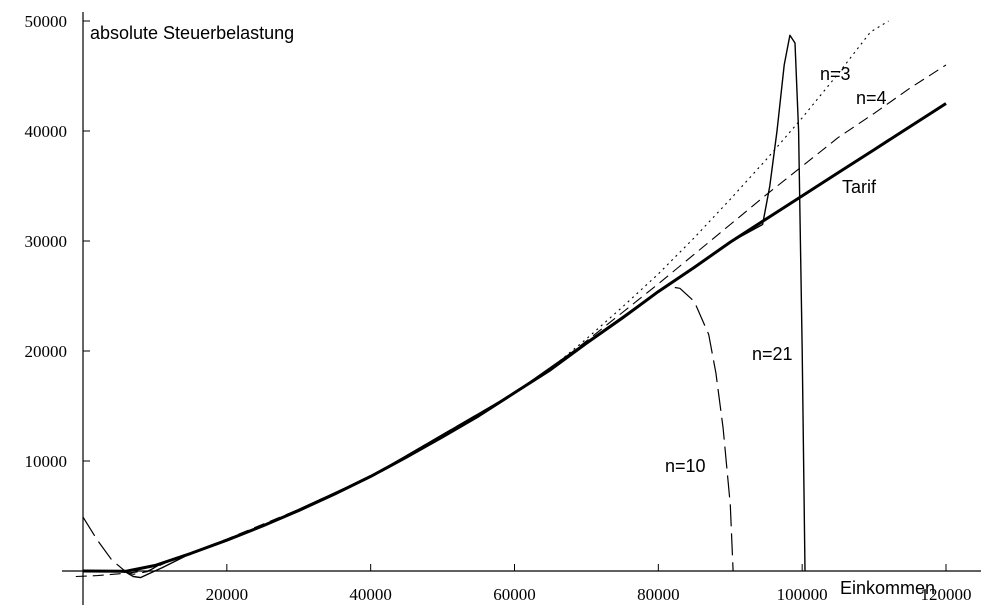 This screenshot has width=981, height=605. I want to click on y-tick-label: 30000, so click(46, 241).